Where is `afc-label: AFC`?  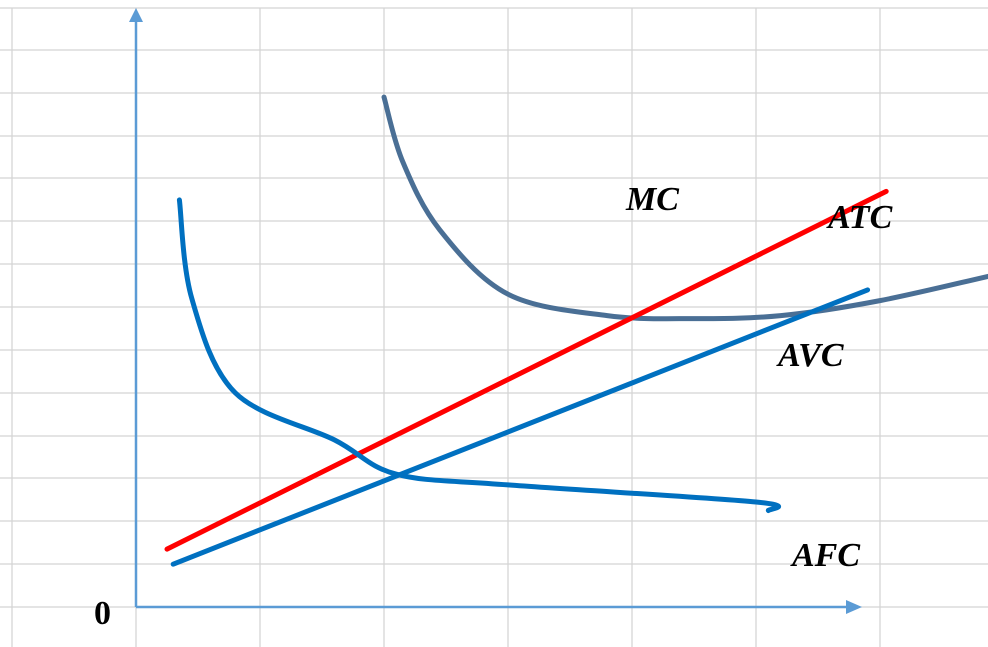 afc-label: AFC is located at coordinates (825, 555).